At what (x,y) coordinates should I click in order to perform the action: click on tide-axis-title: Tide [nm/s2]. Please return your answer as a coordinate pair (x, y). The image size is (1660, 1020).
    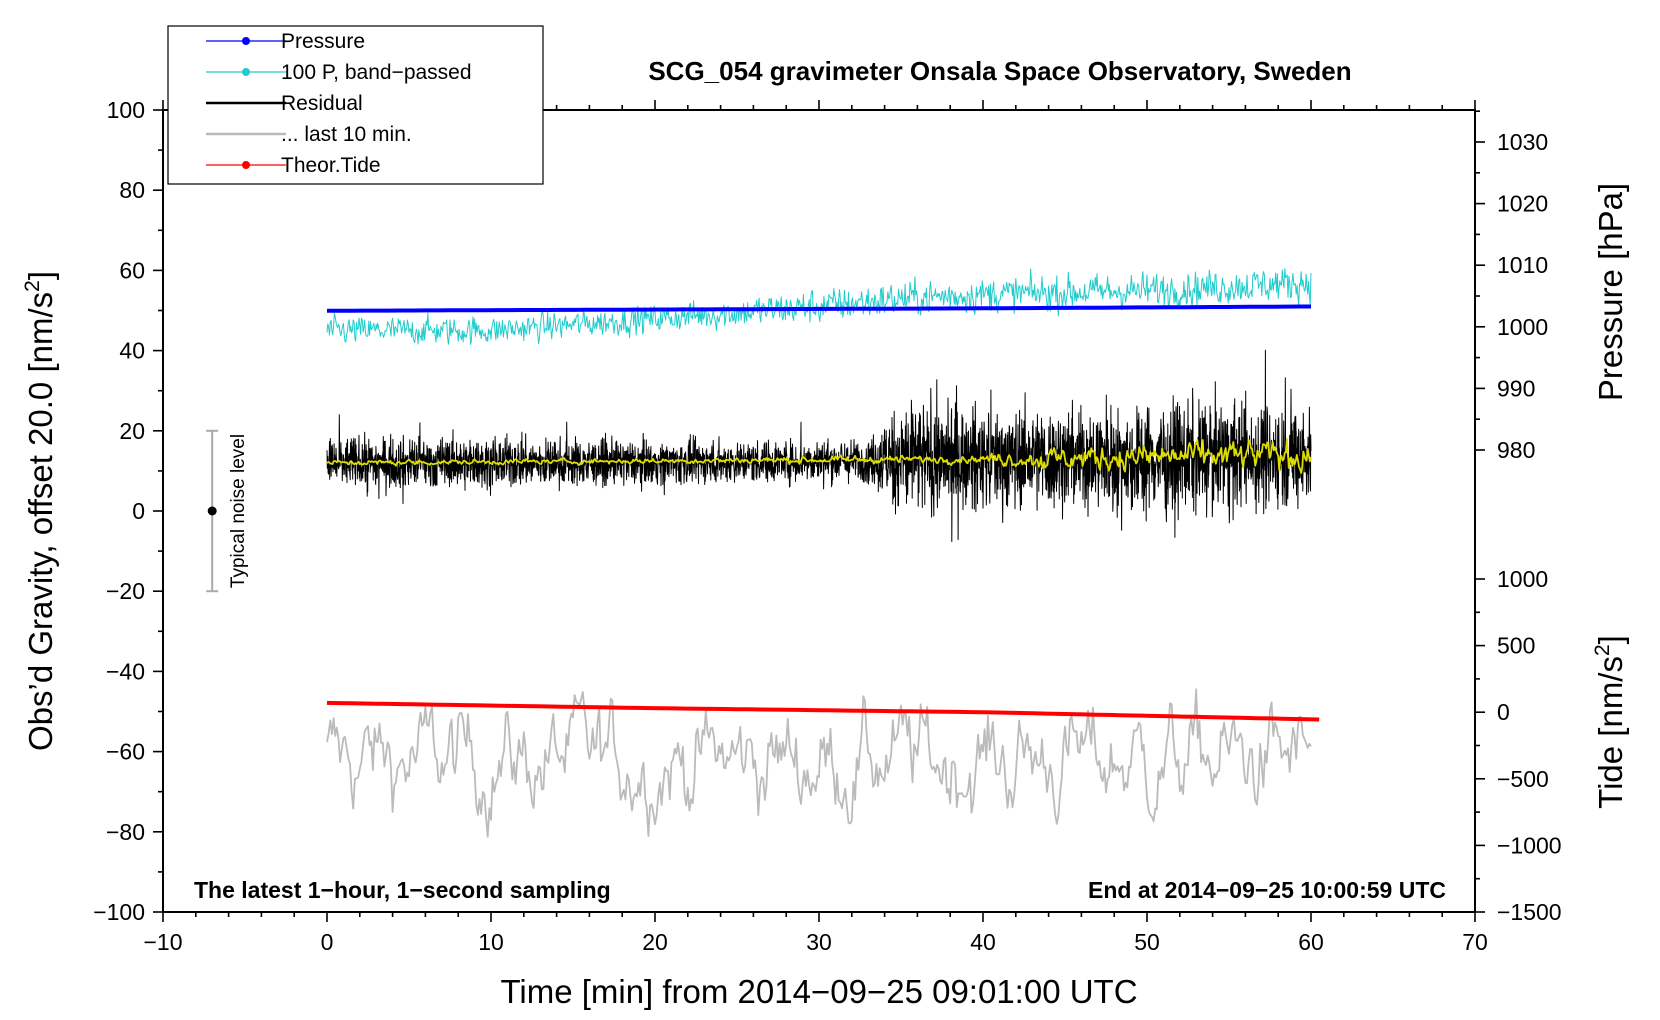
    Looking at the image, I should click on (1610, 722).